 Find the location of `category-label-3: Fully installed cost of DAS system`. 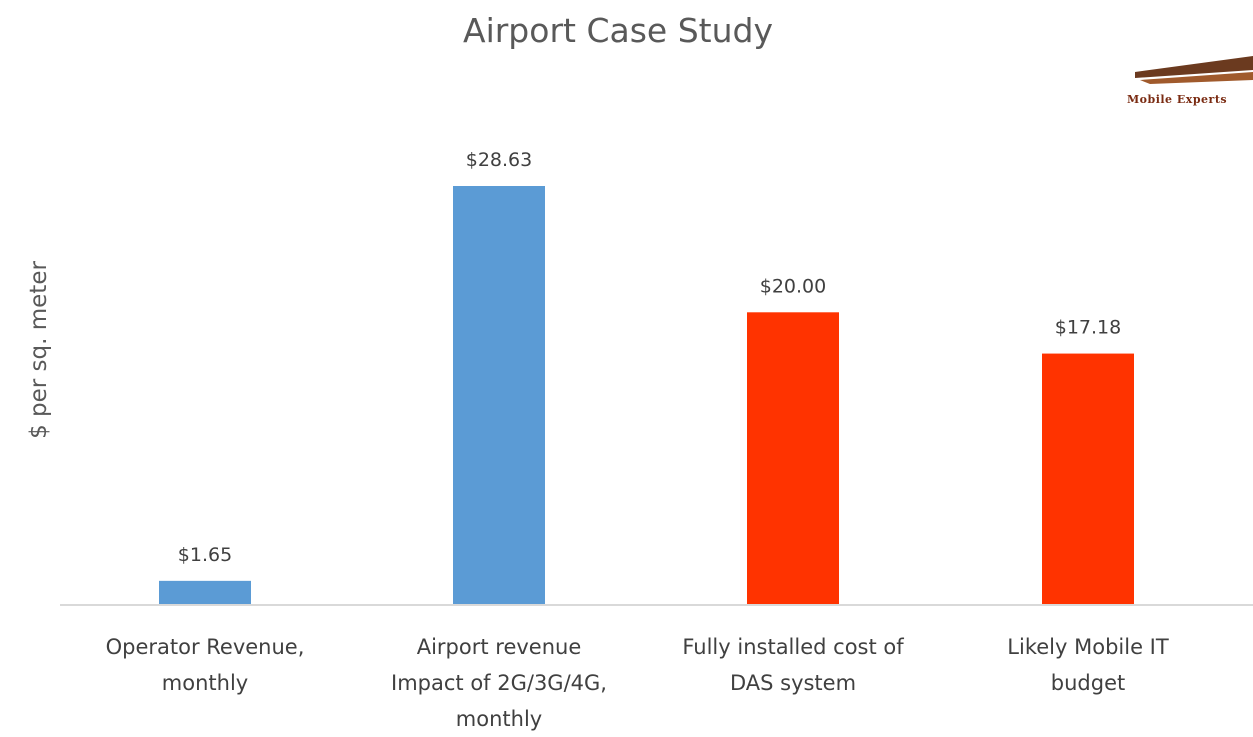

category-label-3: Fully installed cost of DAS system is located at coordinates (793, 665).